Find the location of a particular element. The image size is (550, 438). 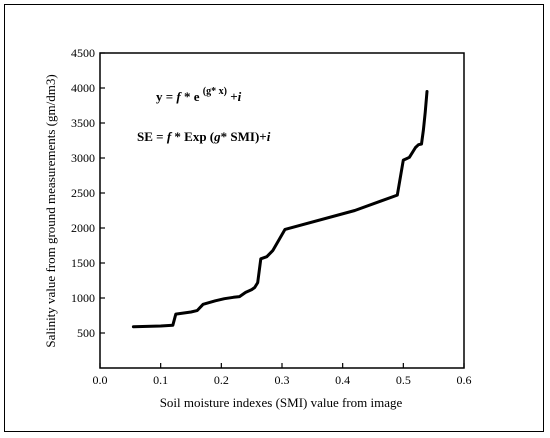

eq1-mid: * e is located at coordinates (192, 96).